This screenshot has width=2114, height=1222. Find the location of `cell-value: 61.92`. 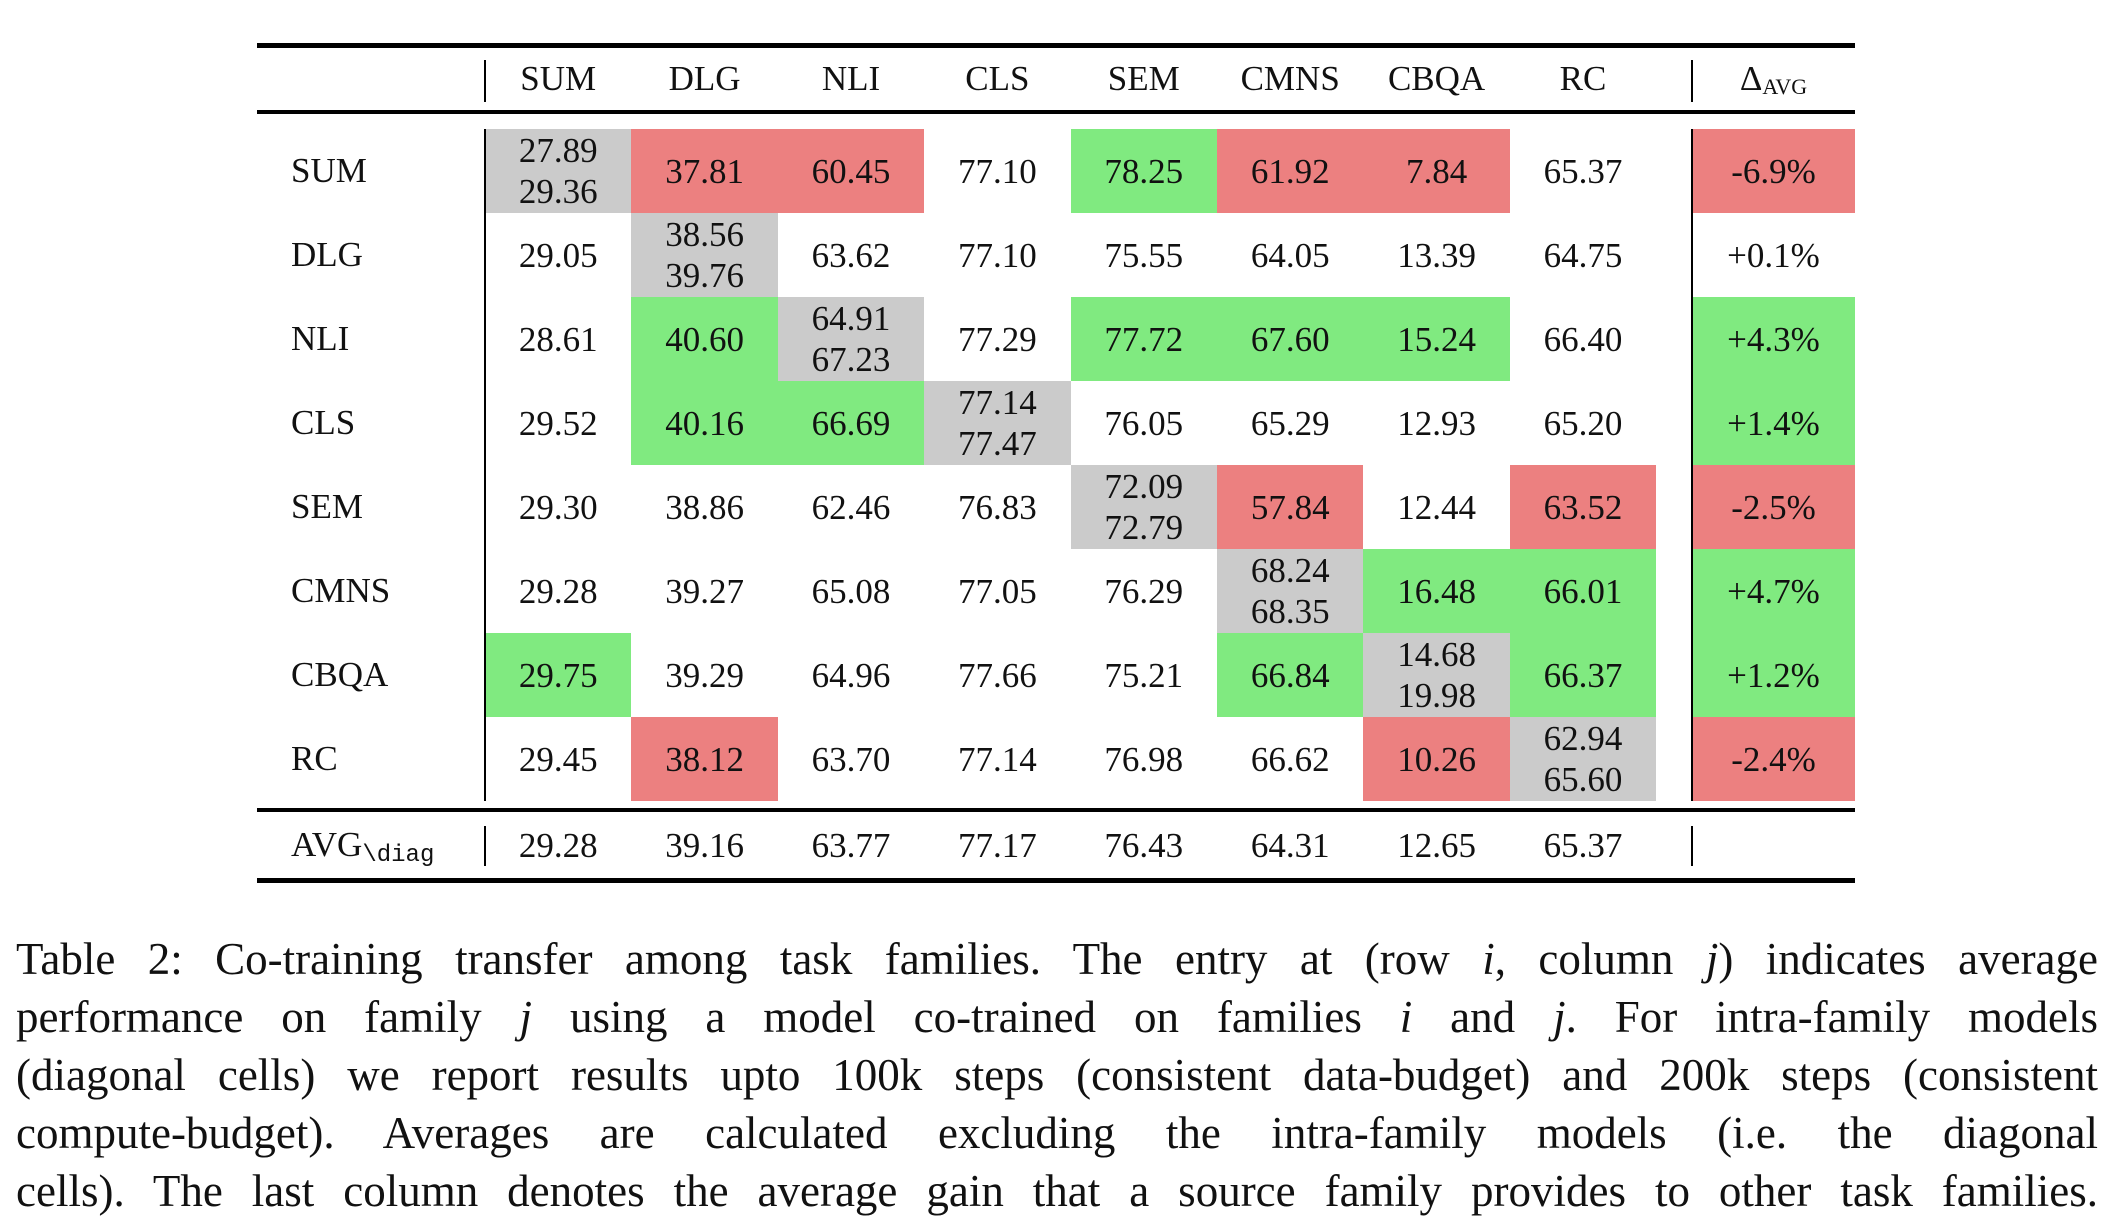

cell-value: 61.92 is located at coordinates (1290, 171).